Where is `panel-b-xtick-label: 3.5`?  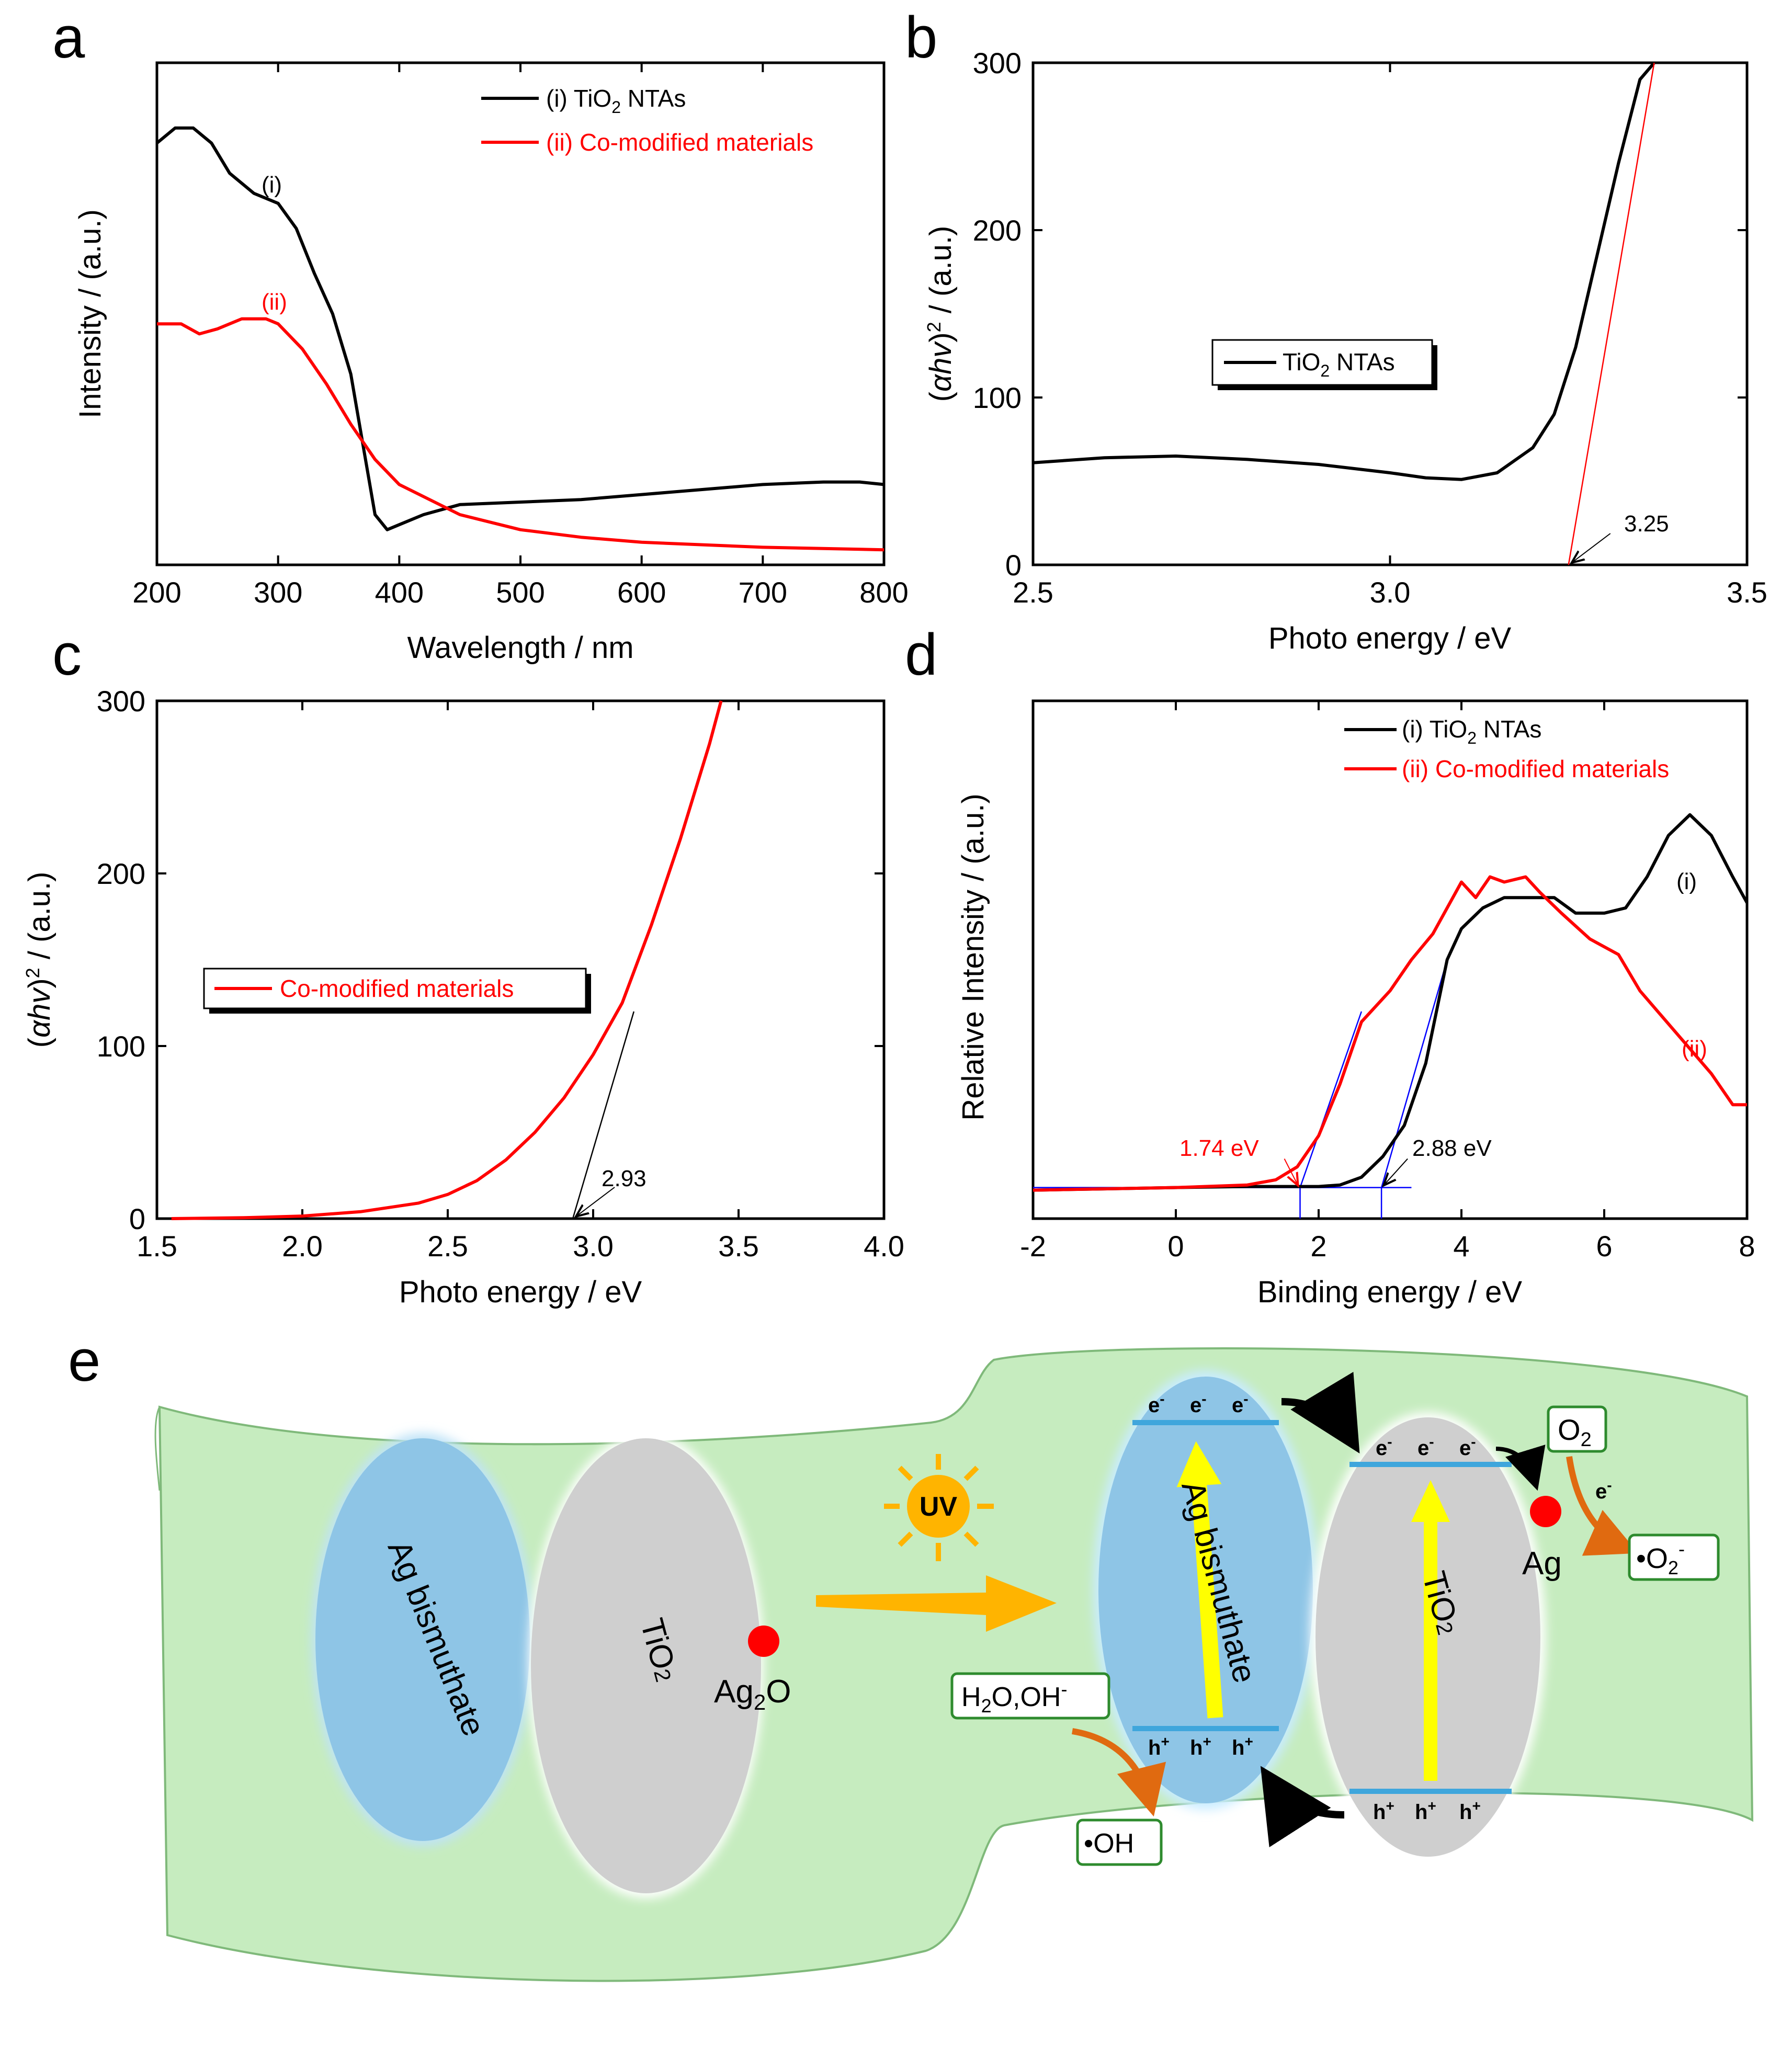
panel-b-xtick-label: 3.5 is located at coordinates (1747, 593).